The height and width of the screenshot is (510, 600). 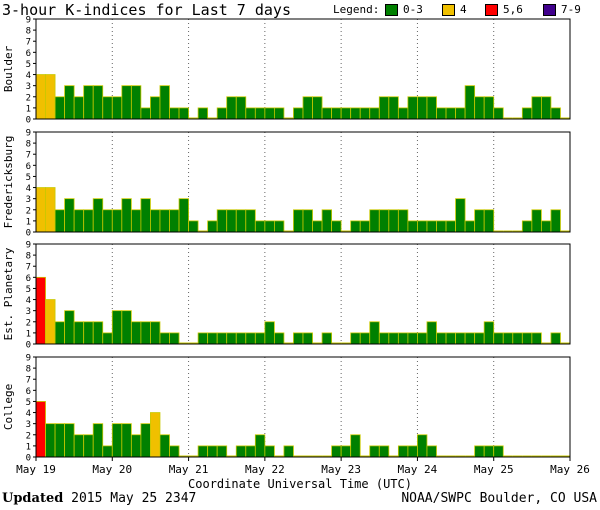 What do you see at coordinates (33, 498) in the screenshot?
I see `updated-label: Updated` at bounding box center [33, 498].